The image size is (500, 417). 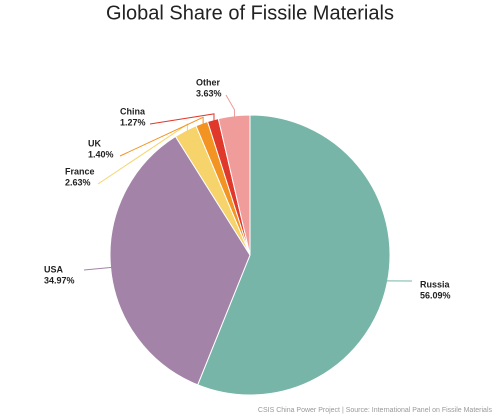 What do you see at coordinates (59, 280) in the screenshot?
I see `value-label: 34.97%` at bounding box center [59, 280].